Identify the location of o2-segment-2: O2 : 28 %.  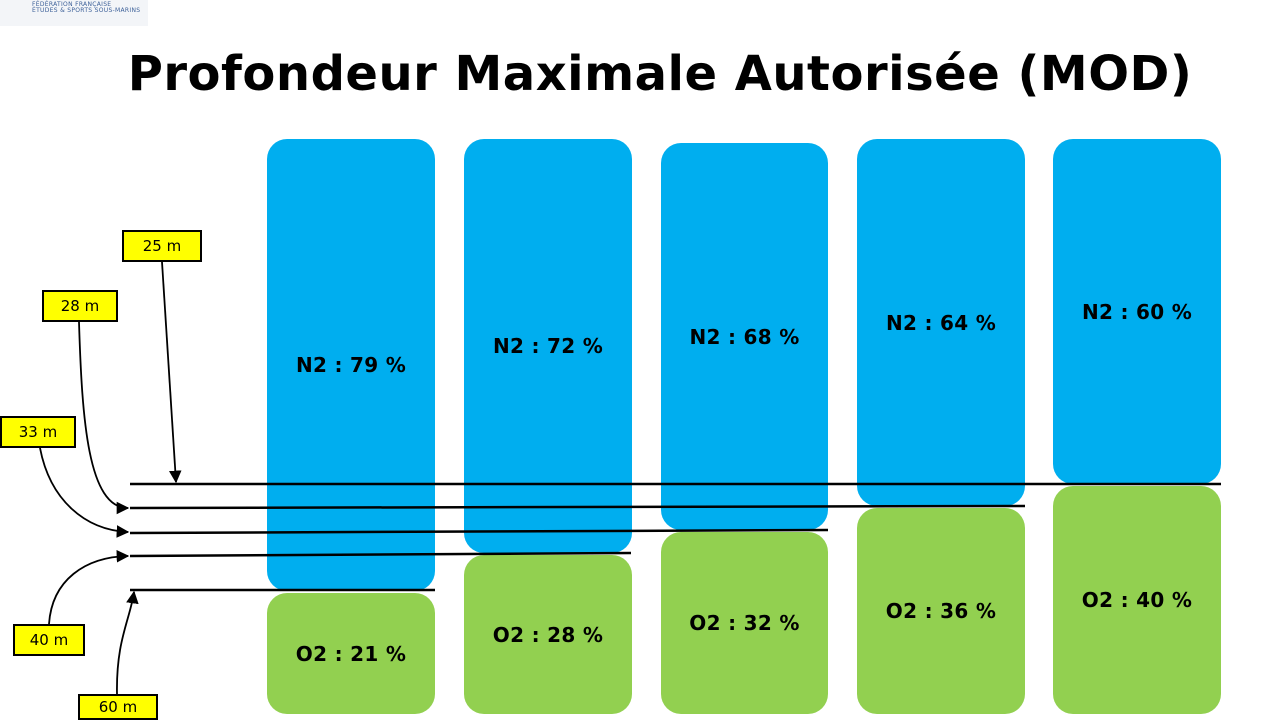
(548, 634).